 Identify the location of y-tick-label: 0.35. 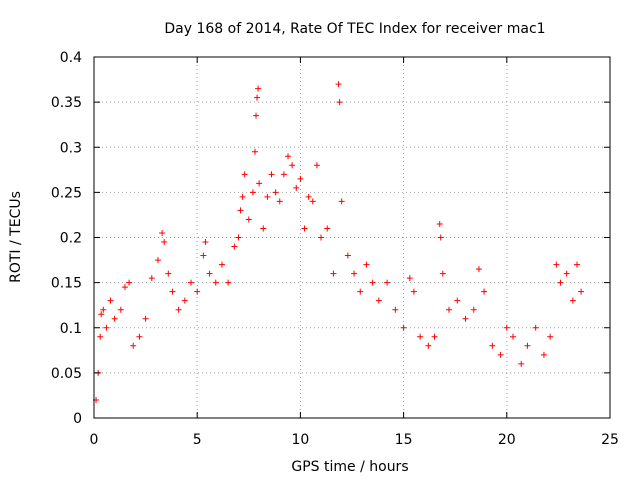
(66, 103).